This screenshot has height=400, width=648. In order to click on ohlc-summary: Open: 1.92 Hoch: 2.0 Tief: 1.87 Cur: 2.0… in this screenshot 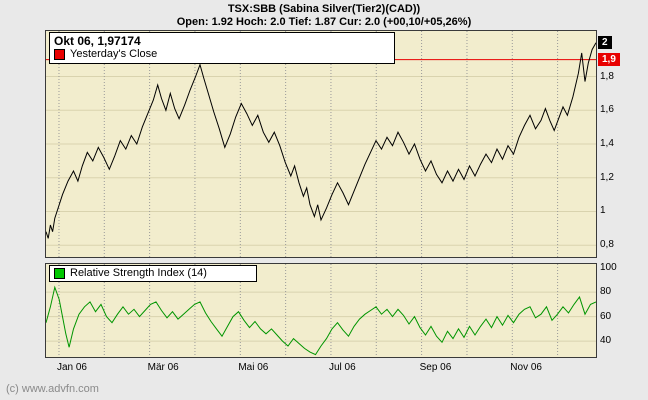, I will do `click(324, 22)`.